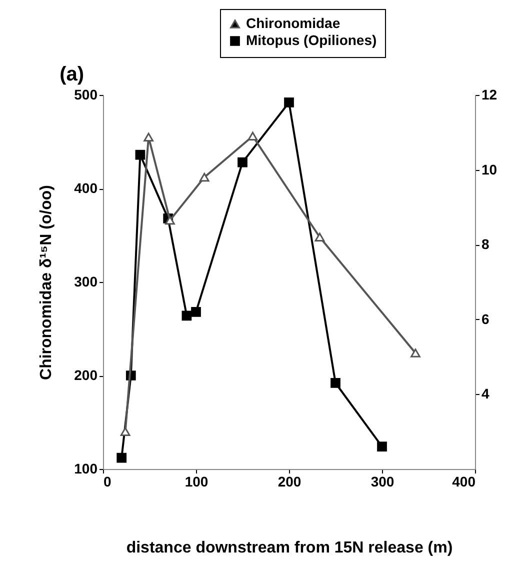  I want to click on legend-label: Mitopus (Opiliones), so click(311, 40).